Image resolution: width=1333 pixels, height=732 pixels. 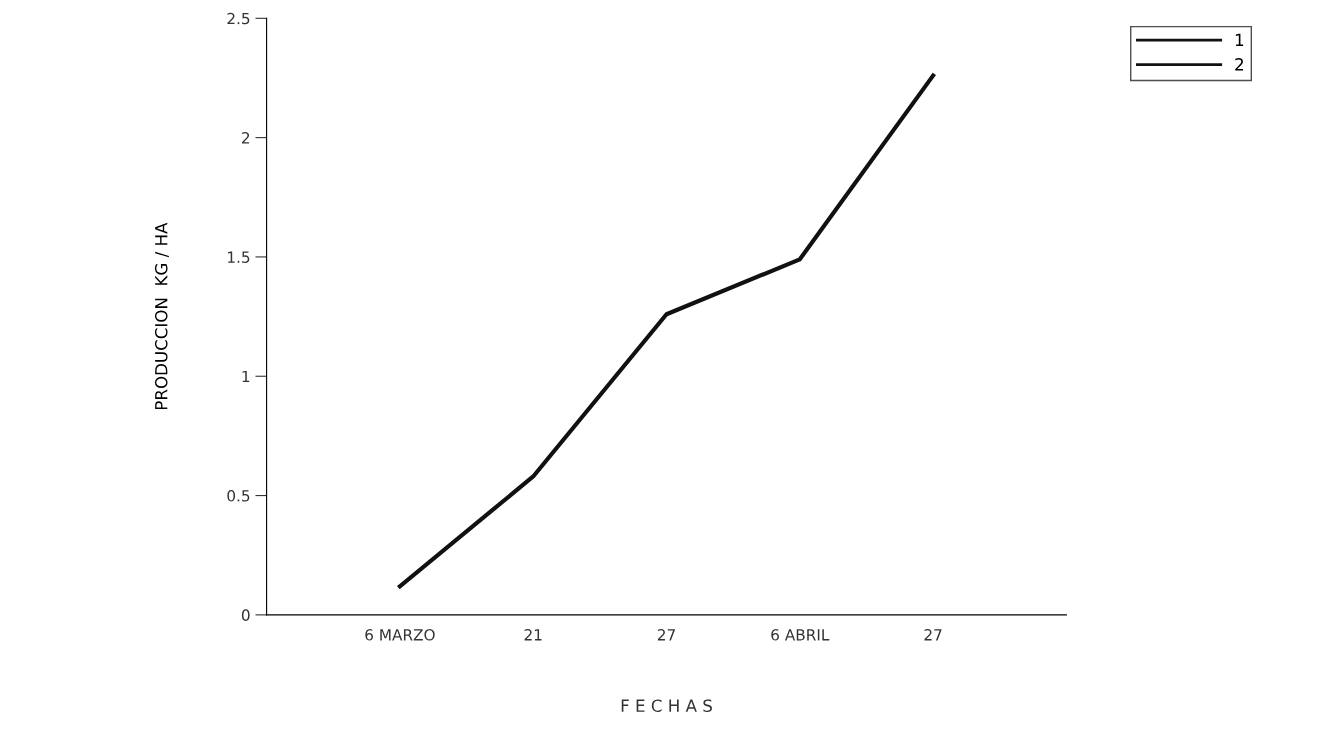 I want to click on y-tick-label: 2, so click(x=246, y=138).